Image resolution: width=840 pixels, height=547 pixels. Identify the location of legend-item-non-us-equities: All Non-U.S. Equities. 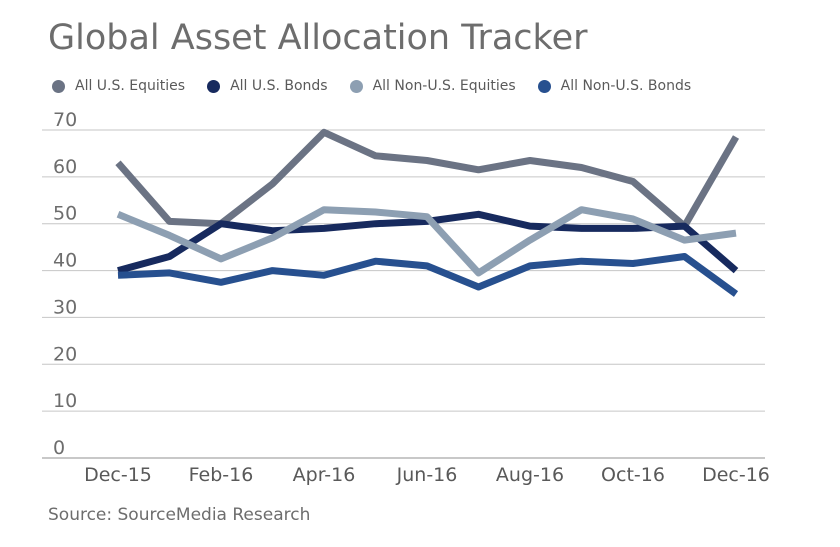
(432, 86).